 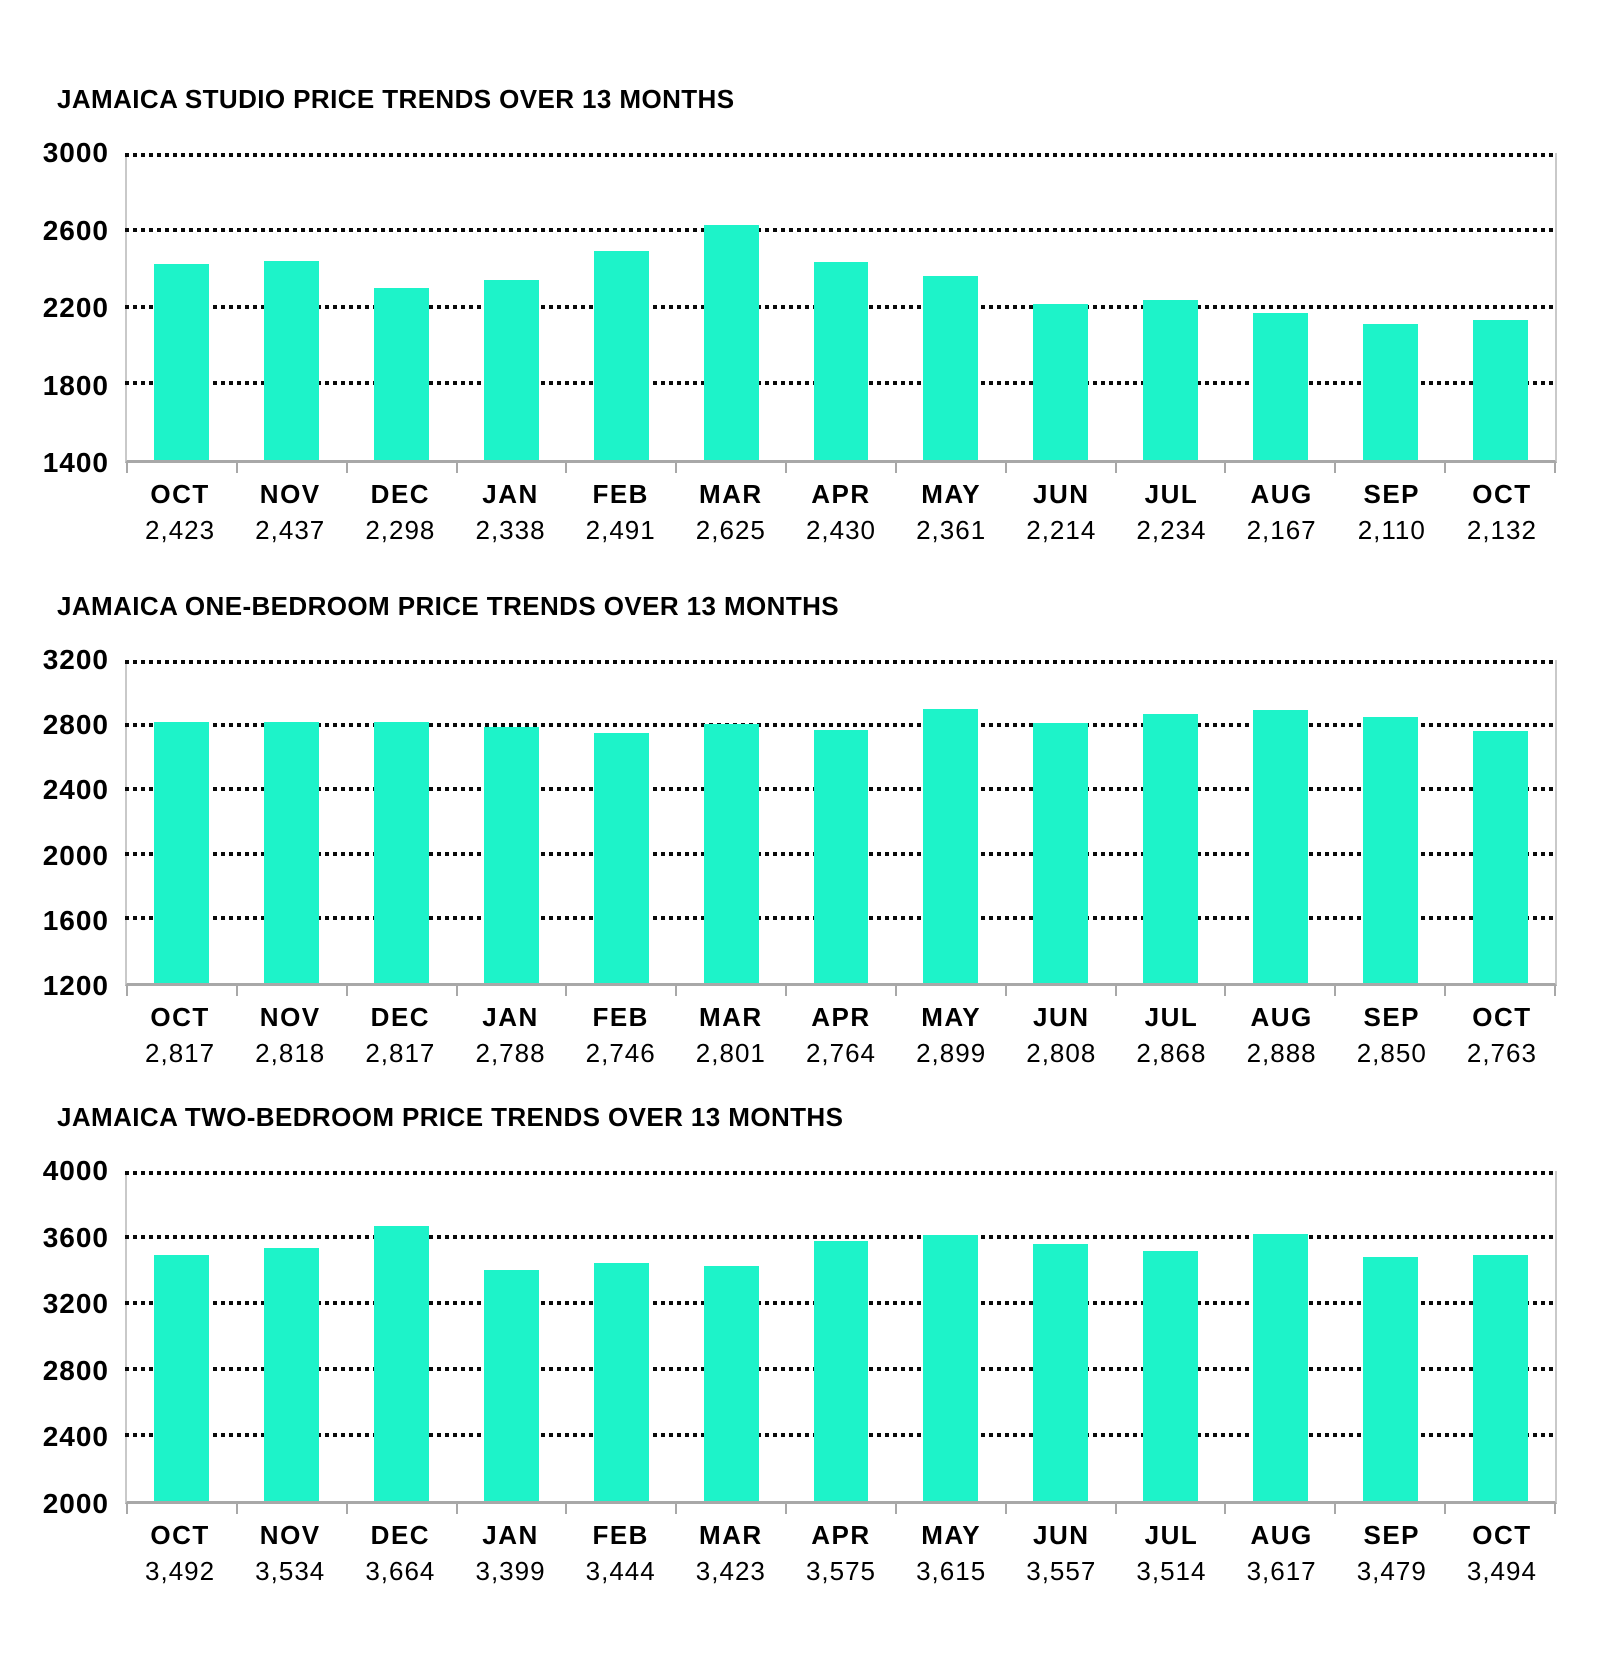 What do you see at coordinates (290, 1553) in the screenshot?
I see `x-category: NOV 3,534` at bounding box center [290, 1553].